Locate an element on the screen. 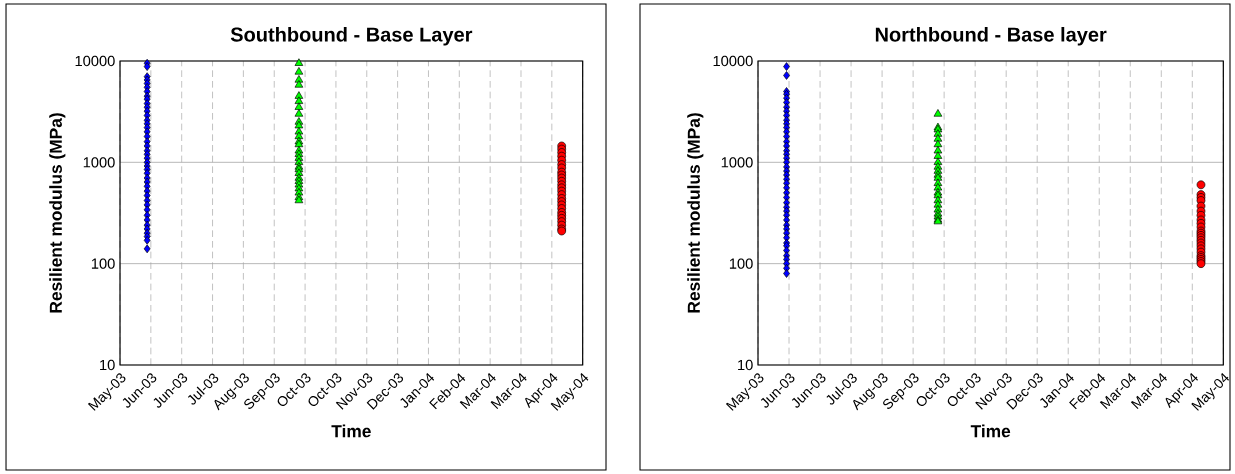  chart-title: Northbound - Base layer is located at coordinates (991, 36).